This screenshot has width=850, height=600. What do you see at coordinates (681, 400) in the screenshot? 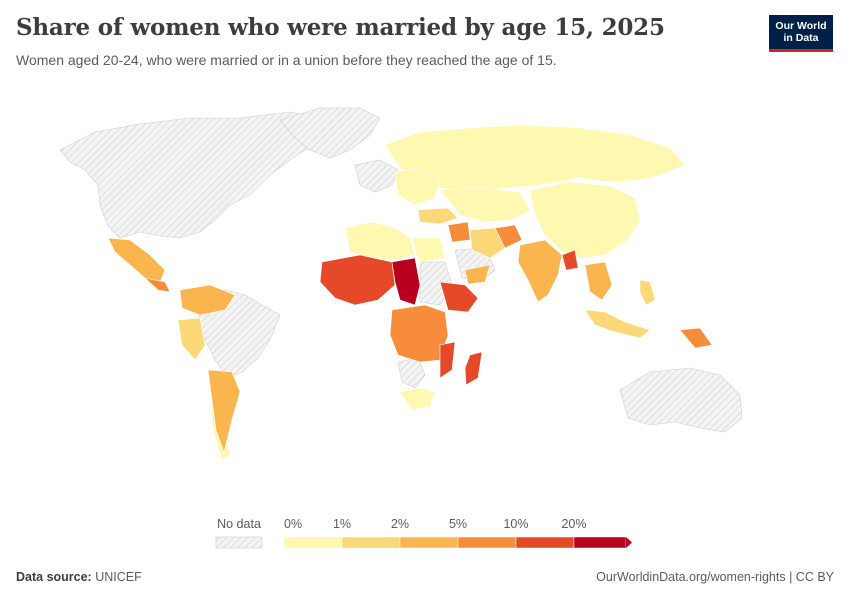
I see `australia-no-data` at bounding box center [681, 400].